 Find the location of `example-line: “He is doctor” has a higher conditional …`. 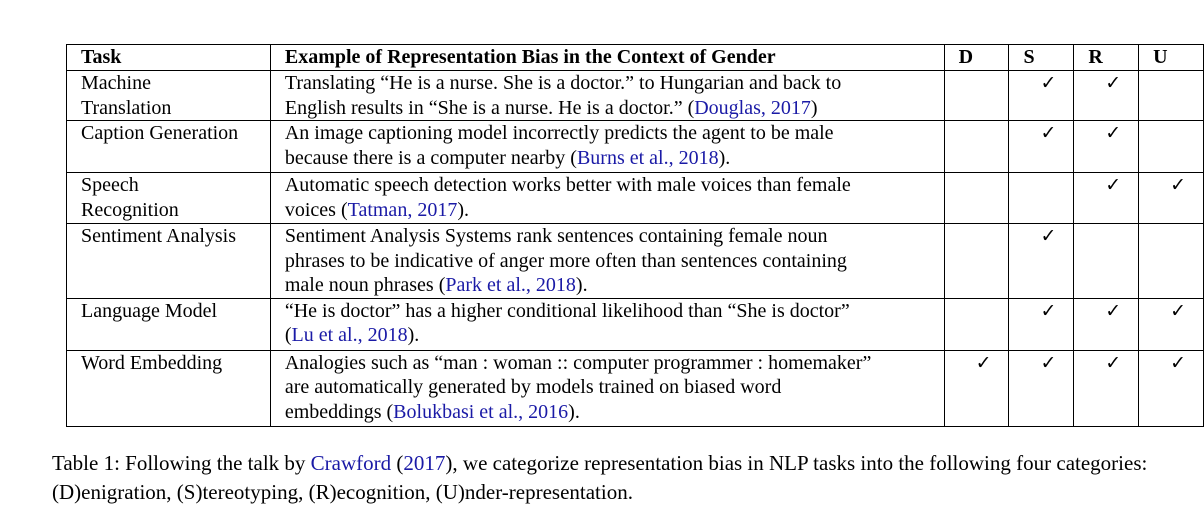

example-line: “He is doctor” has a higher conditional … is located at coordinates (567, 310).